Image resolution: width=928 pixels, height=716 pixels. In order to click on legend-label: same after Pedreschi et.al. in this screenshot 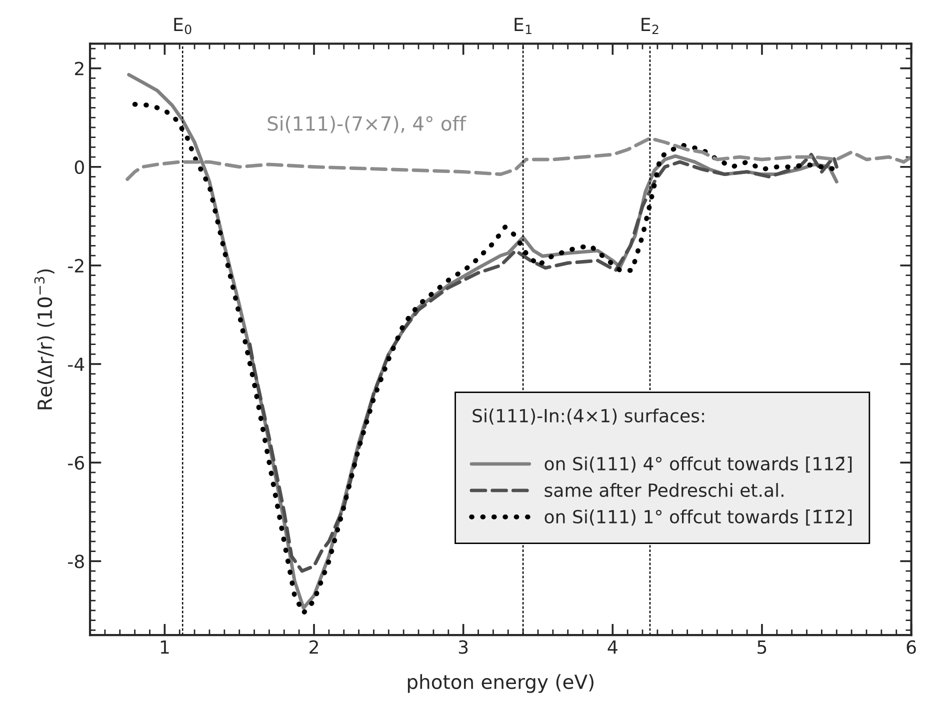, I will do `click(664, 490)`.